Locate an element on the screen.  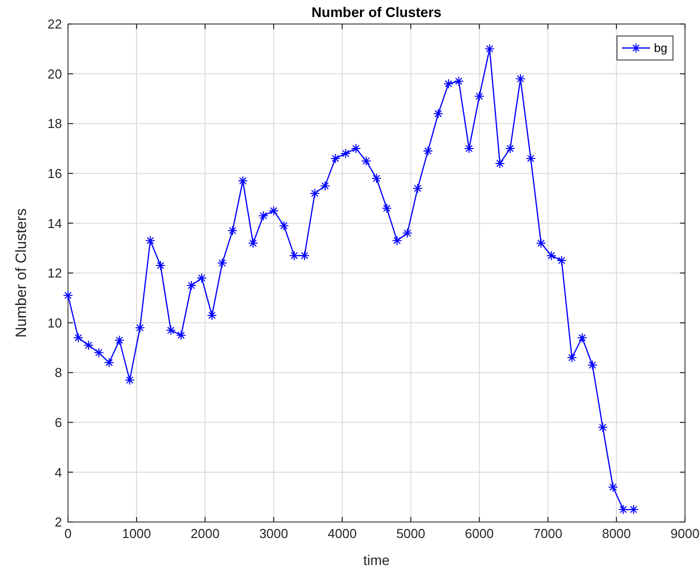
x-tick-label: 2000 is located at coordinates (205, 533).